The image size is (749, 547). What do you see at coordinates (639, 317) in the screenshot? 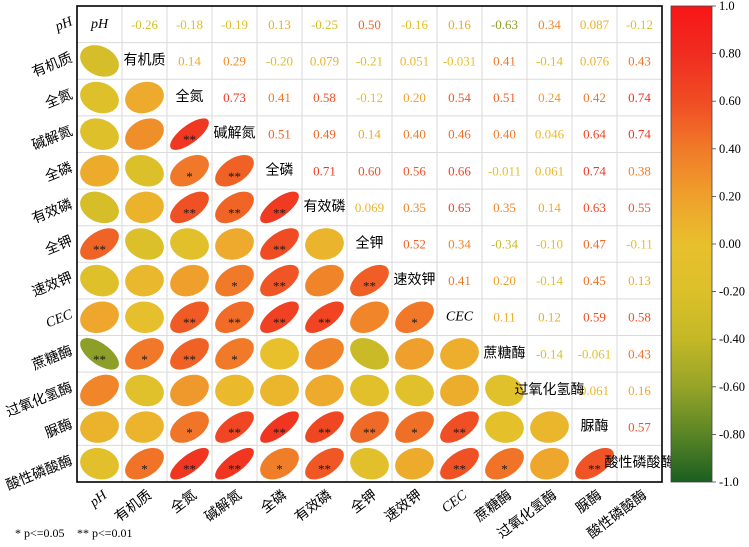
I see `corr-value-r8-c12: 0.58` at bounding box center [639, 317].